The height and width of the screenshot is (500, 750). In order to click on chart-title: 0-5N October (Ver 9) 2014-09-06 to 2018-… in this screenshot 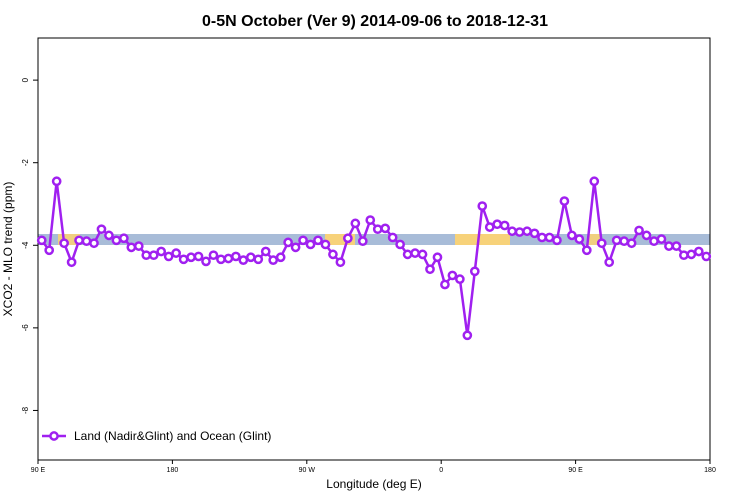, I will do `click(375, 21)`.